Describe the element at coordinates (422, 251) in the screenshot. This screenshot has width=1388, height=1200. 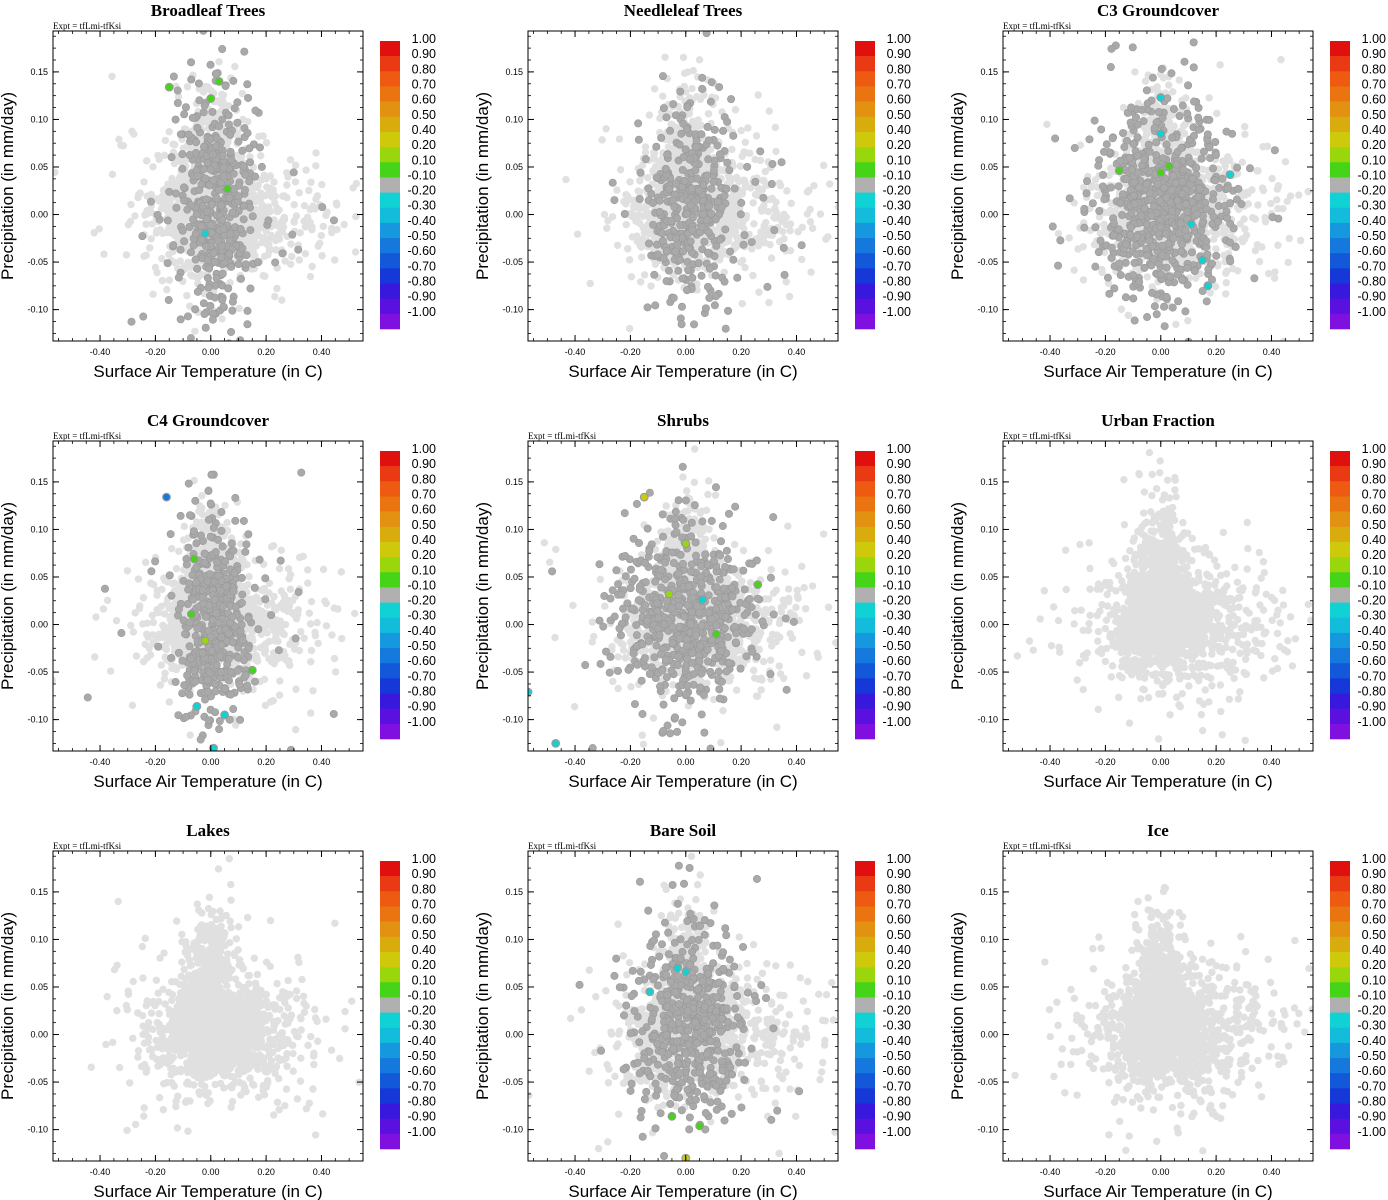
I see `colorbar-label: -0.60` at that location.